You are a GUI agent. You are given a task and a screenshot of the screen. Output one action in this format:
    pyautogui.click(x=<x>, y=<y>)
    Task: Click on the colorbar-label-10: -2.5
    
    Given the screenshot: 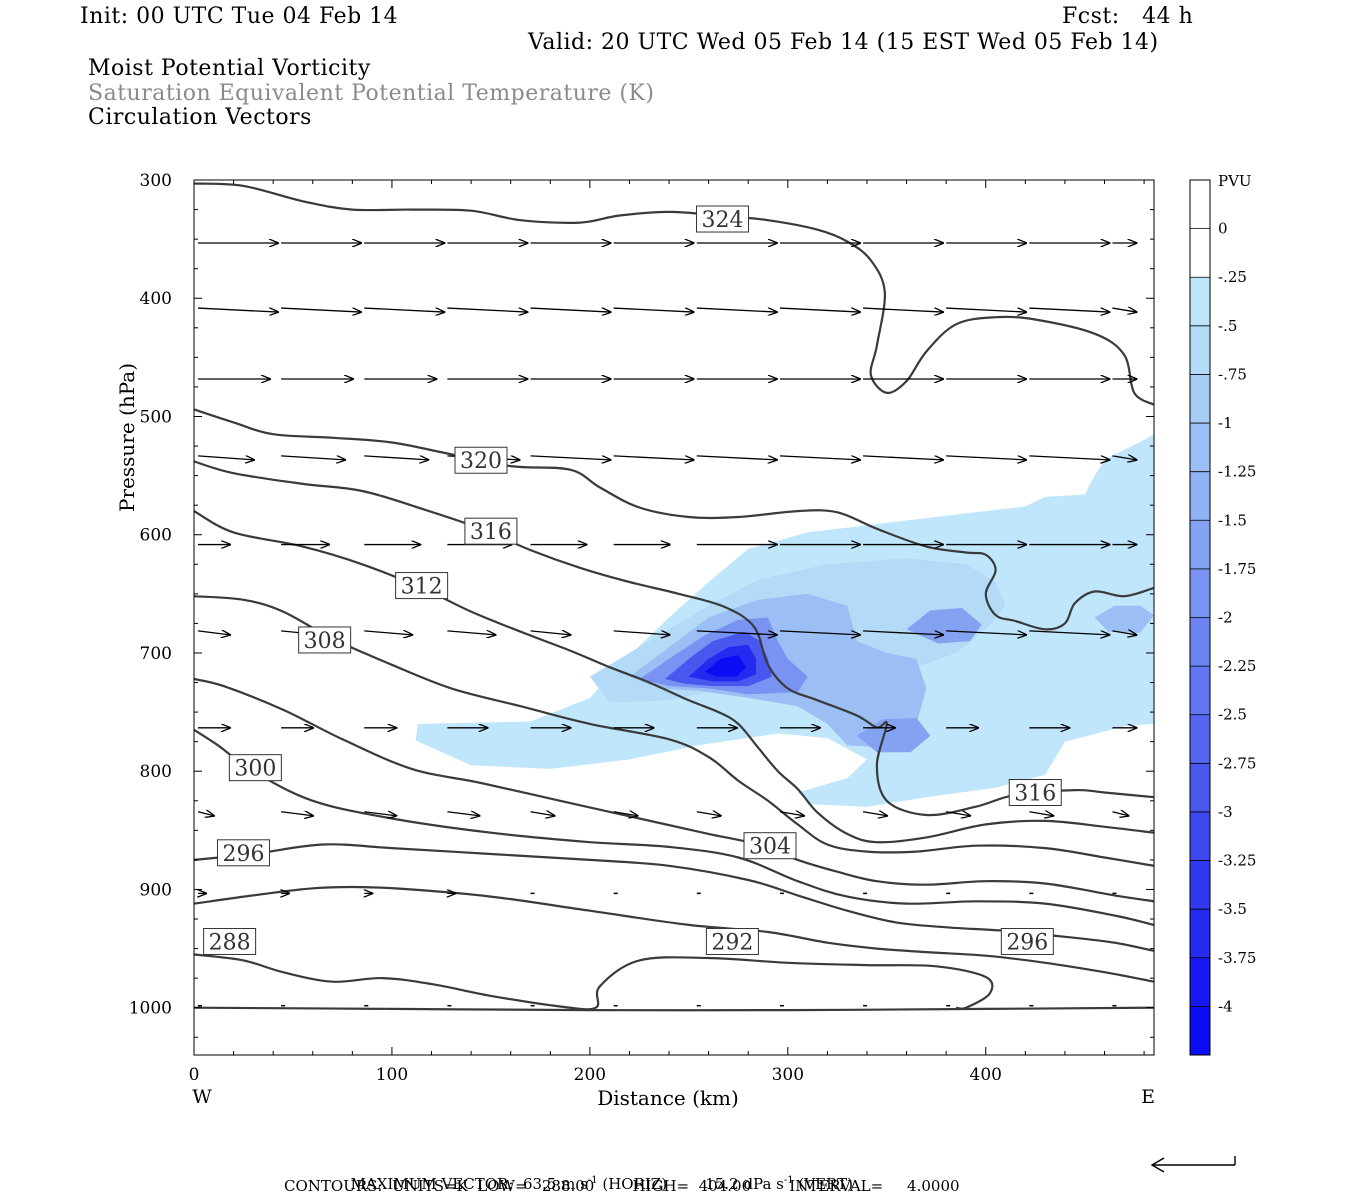 What is the action you would take?
    pyautogui.click(x=1232, y=715)
    